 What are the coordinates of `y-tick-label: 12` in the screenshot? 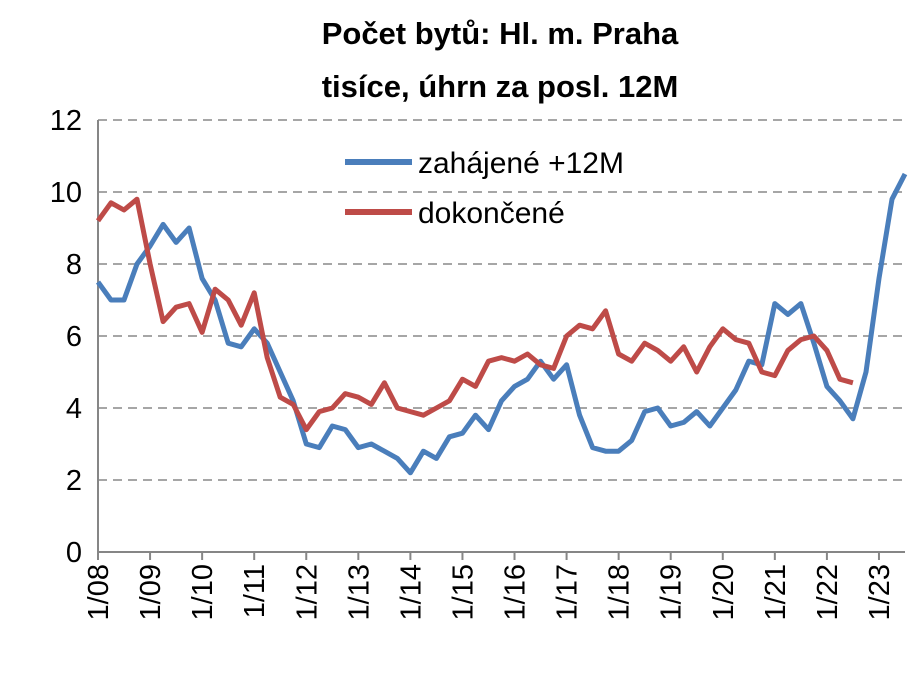 It's located at (66, 121).